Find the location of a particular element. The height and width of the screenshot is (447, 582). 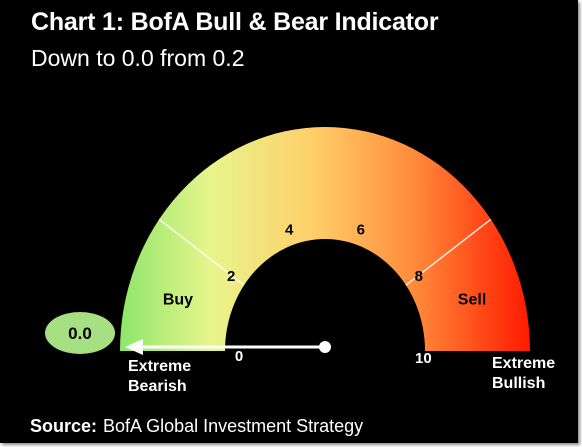

value-bubble-shape is located at coordinates (80, 333).